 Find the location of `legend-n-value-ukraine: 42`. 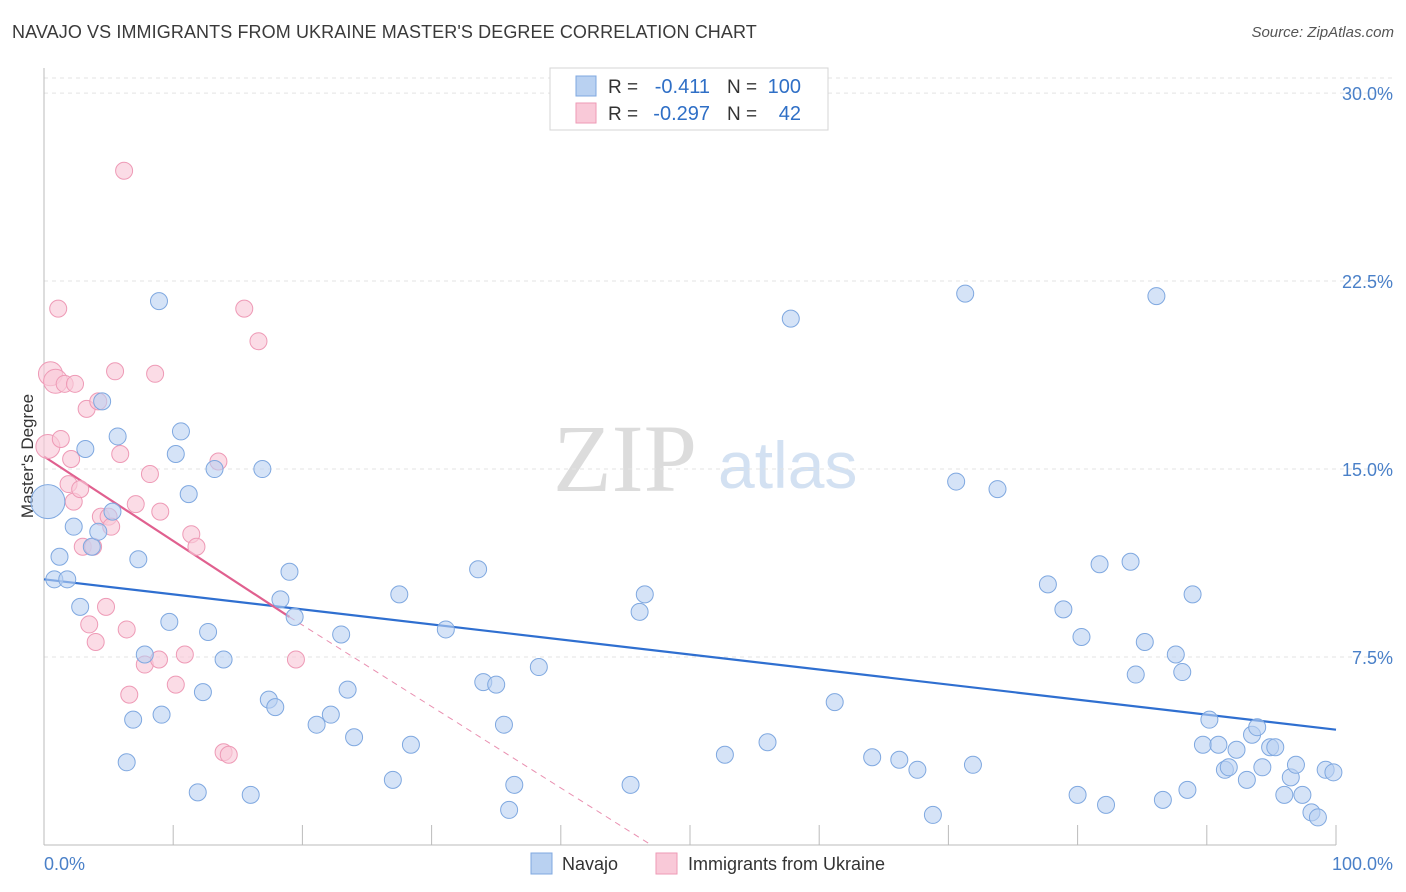

legend-n-value-ukraine: 42 is located at coordinates (790, 114).